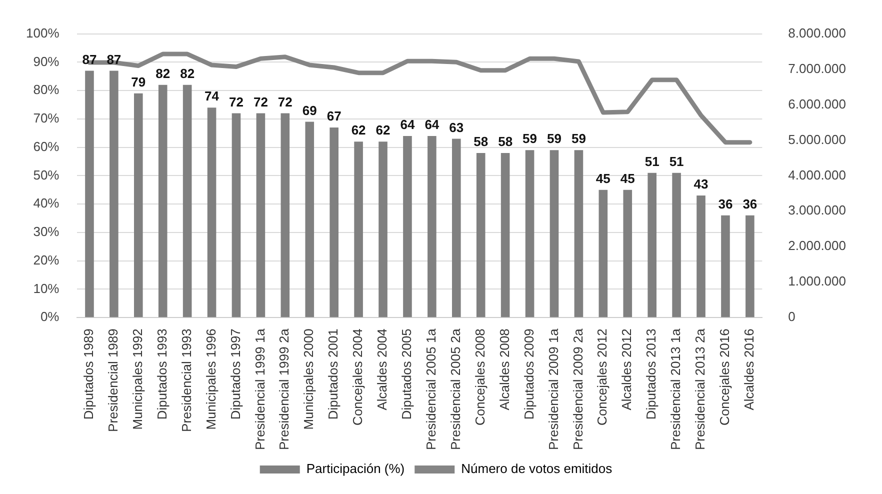 The height and width of the screenshot is (494, 882). What do you see at coordinates (651, 374) in the screenshot?
I see `x-tick-label: Diputados 2013` at bounding box center [651, 374].